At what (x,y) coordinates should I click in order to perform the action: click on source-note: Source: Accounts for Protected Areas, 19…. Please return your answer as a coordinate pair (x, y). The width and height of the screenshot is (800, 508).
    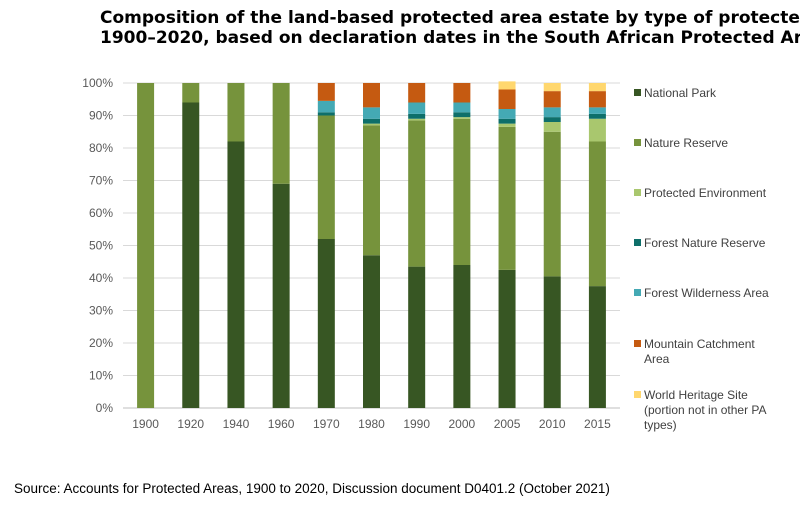
    Looking at the image, I should click on (312, 488).